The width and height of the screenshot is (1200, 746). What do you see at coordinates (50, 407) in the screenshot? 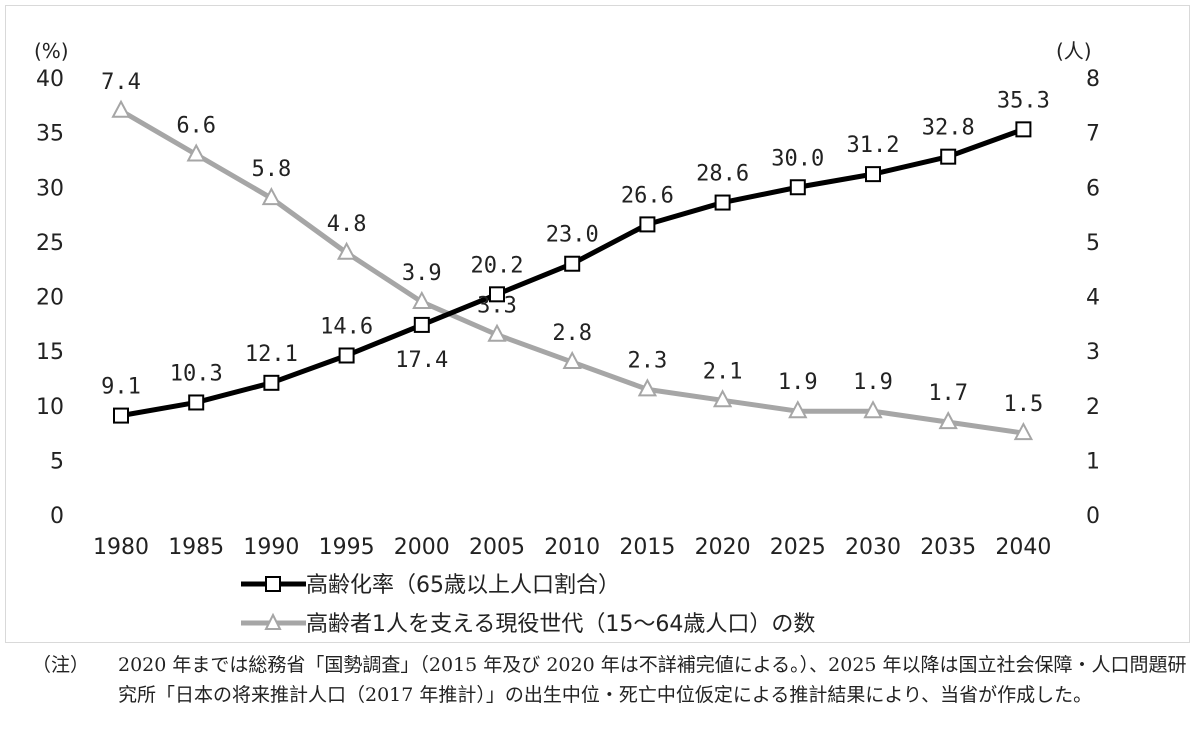
I see `left-tick-label: 10` at bounding box center [50, 407].